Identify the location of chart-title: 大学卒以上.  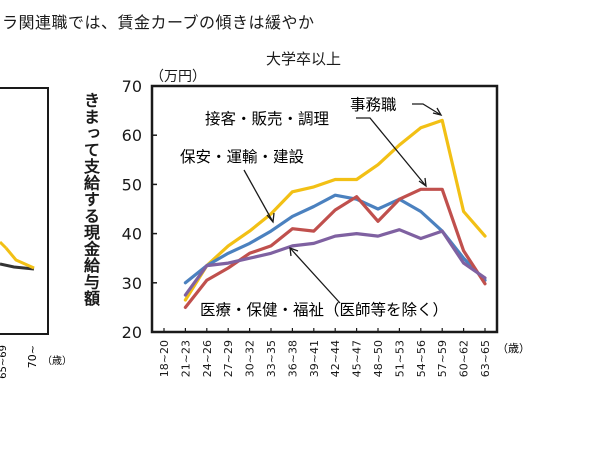
(304, 59).